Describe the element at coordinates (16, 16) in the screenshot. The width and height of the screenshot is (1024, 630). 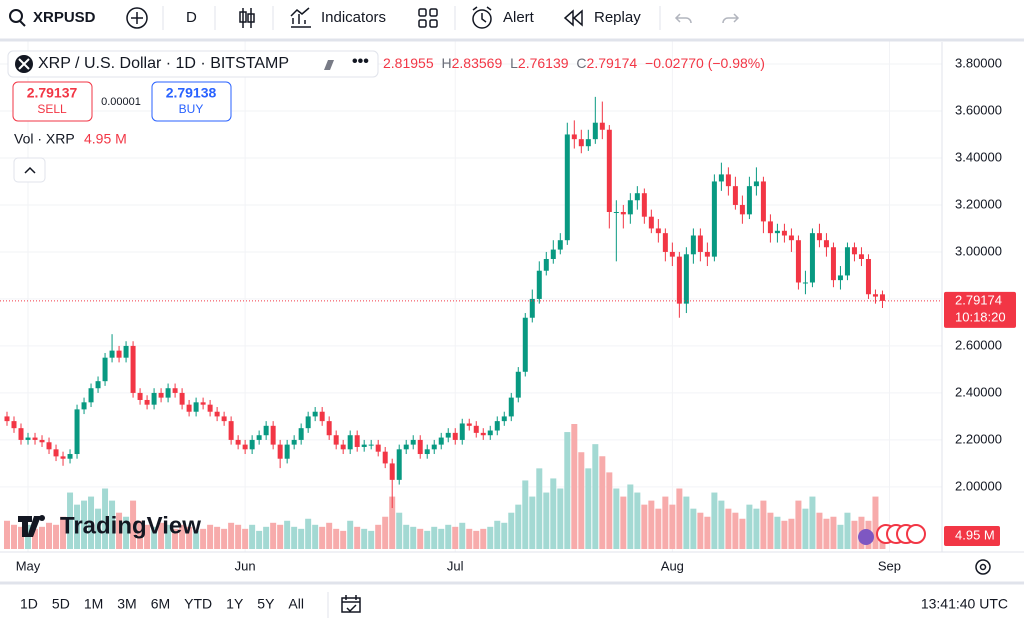
I see `search-icon` at that location.